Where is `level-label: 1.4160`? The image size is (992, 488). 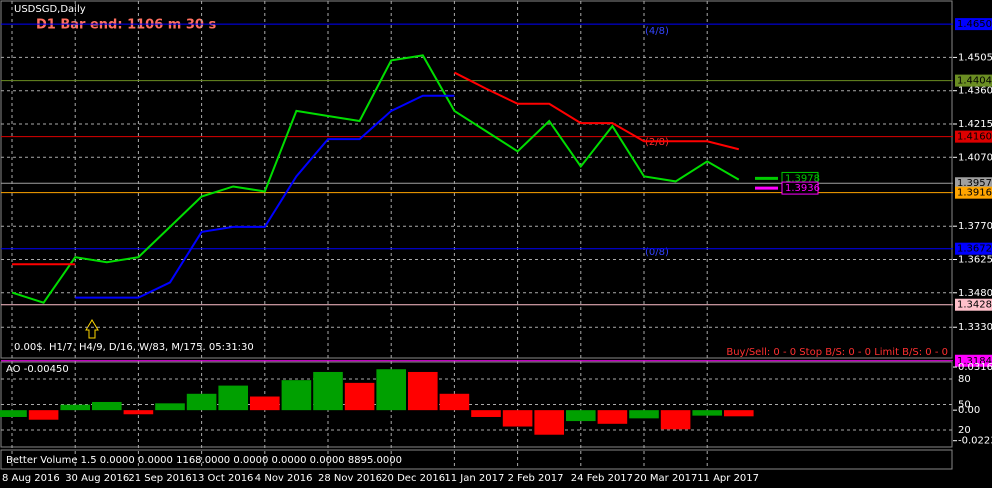 level-label: 1.4160 is located at coordinates (974, 137).